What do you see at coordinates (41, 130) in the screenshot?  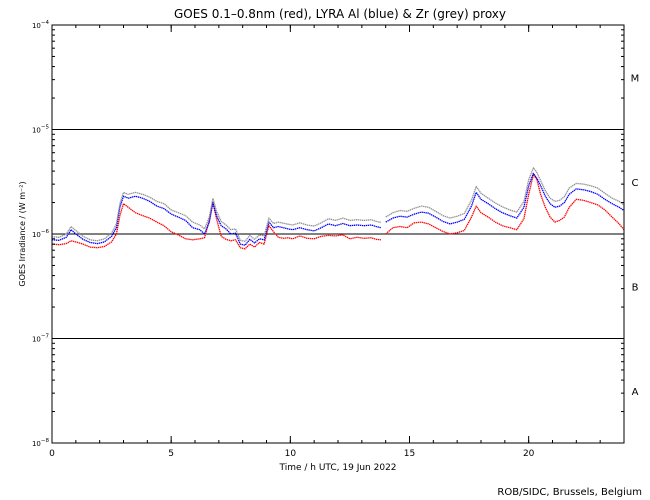 I see `y-tick-label: 10⁻⁵` at bounding box center [41, 130].